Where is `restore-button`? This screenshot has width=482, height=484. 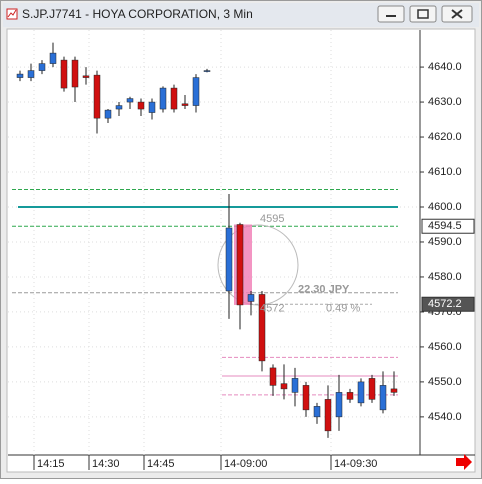
restore-button is located at coordinates (423, 14).